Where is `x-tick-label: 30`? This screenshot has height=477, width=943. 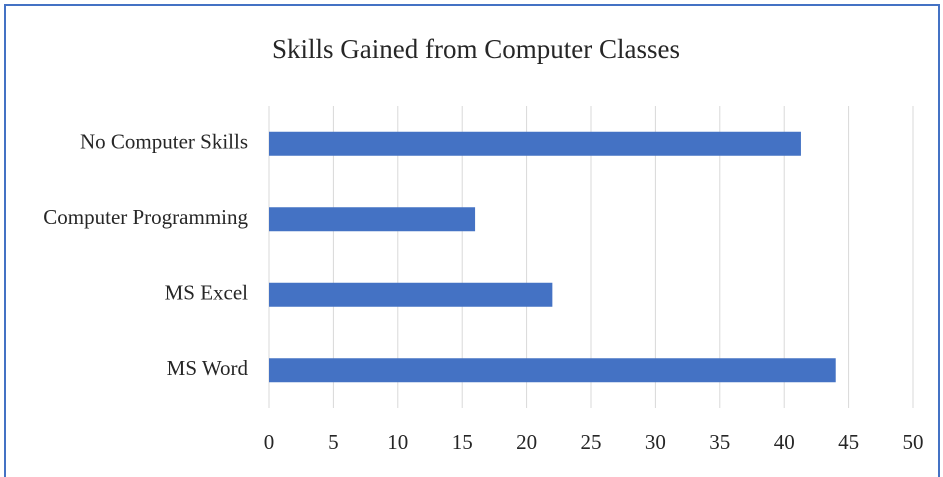 x-tick-label: 30 is located at coordinates (655, 442).